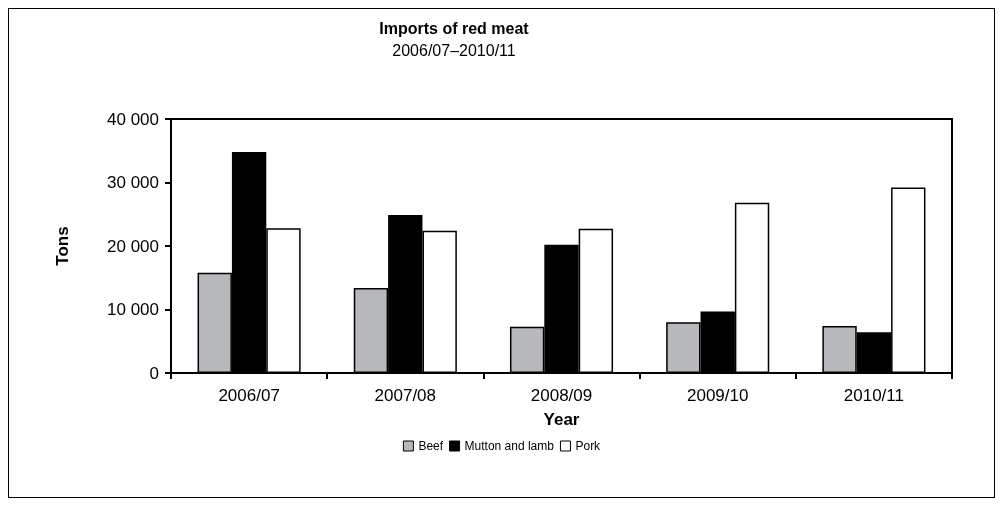 This screenshot has height=506, width=1003. I want to click on chart-title: Imports of red meat, so click(454, 28).